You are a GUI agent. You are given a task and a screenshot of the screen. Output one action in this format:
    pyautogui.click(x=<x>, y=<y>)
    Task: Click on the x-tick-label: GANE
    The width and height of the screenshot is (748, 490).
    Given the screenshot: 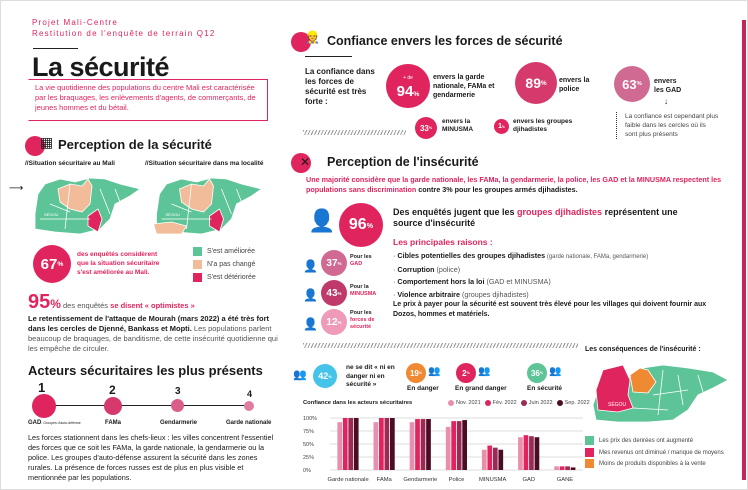 What is the action you would take?
    pyautogui.click(x=565, y=480)
    